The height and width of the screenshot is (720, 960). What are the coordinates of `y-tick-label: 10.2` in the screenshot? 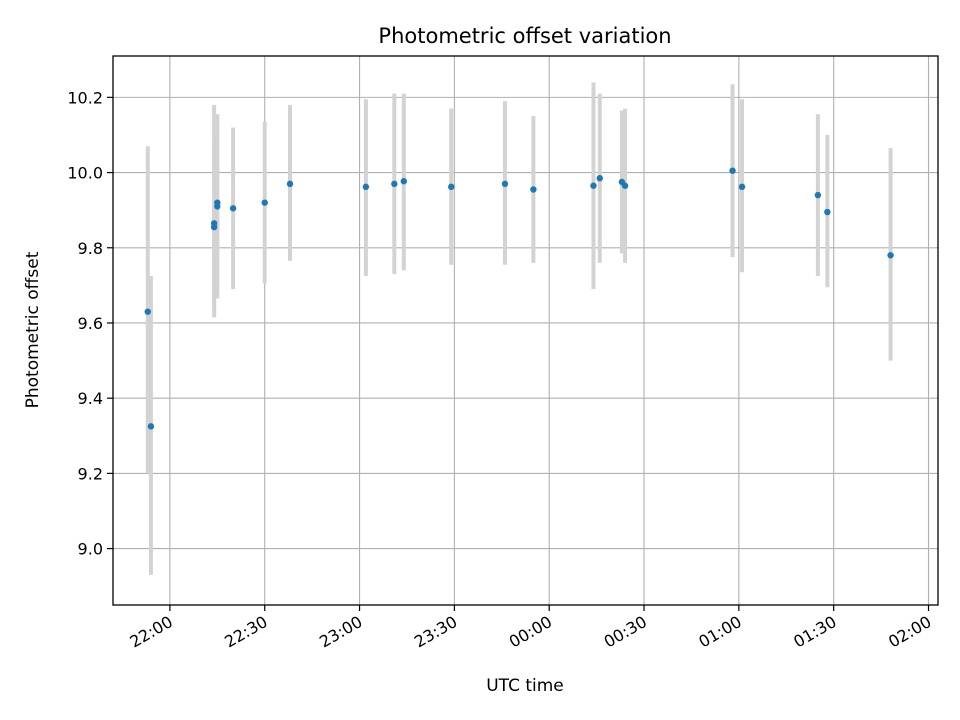 It's located at (85, 97).